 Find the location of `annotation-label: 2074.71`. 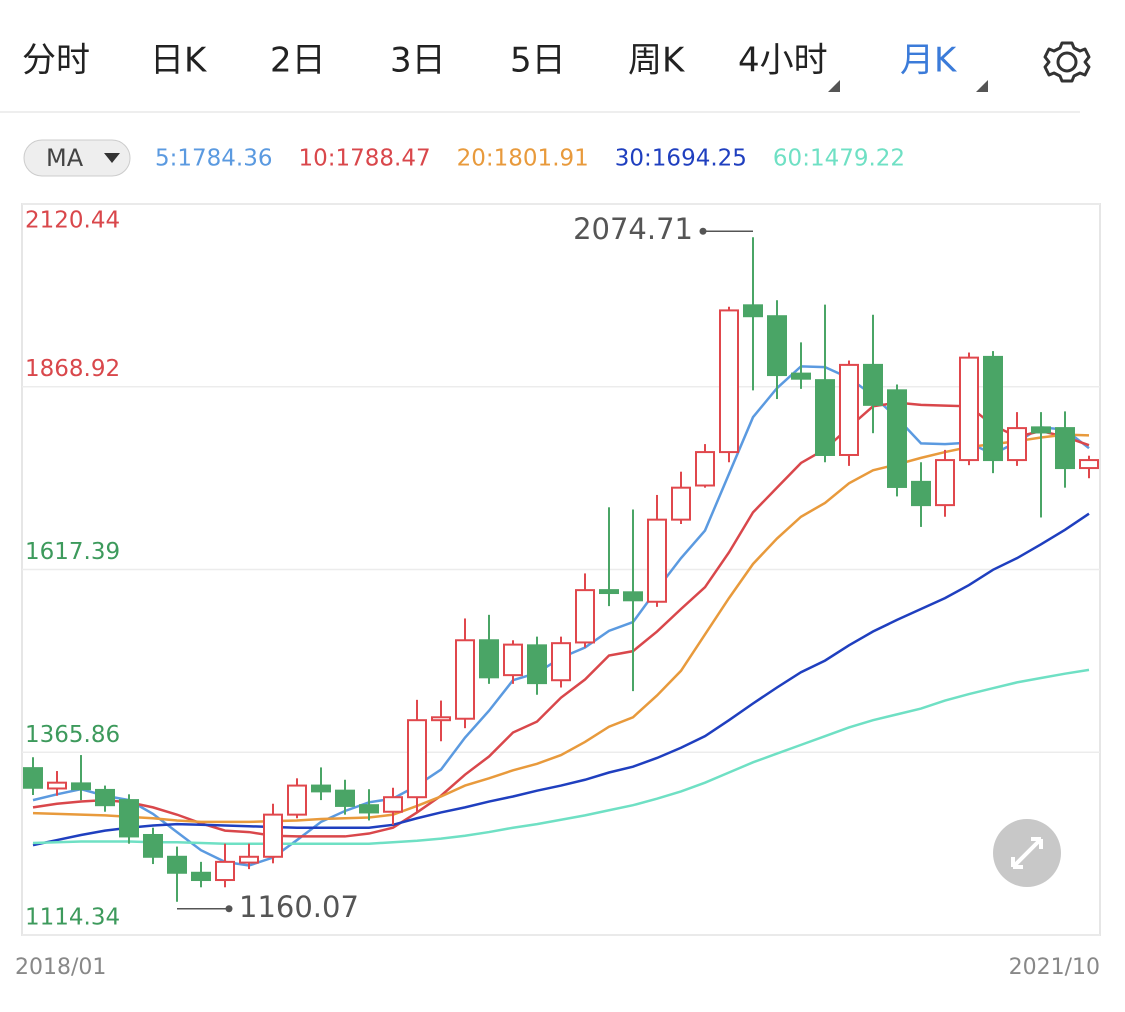

annotation-label: 2074.71 is located at coordinates (633, 229).